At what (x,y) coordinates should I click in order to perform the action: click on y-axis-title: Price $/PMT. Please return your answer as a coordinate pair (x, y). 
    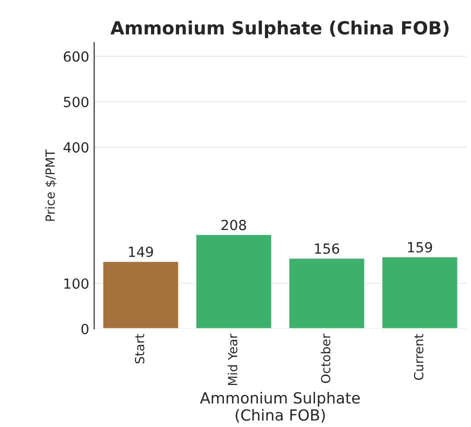
    Looking at the image, I should click on (51, 185).